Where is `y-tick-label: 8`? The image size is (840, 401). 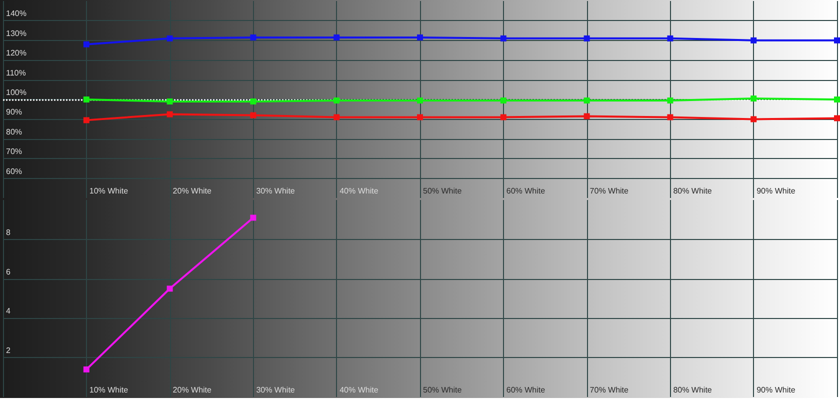
y-tick-label: 8 is located at coordinates (8, 232).